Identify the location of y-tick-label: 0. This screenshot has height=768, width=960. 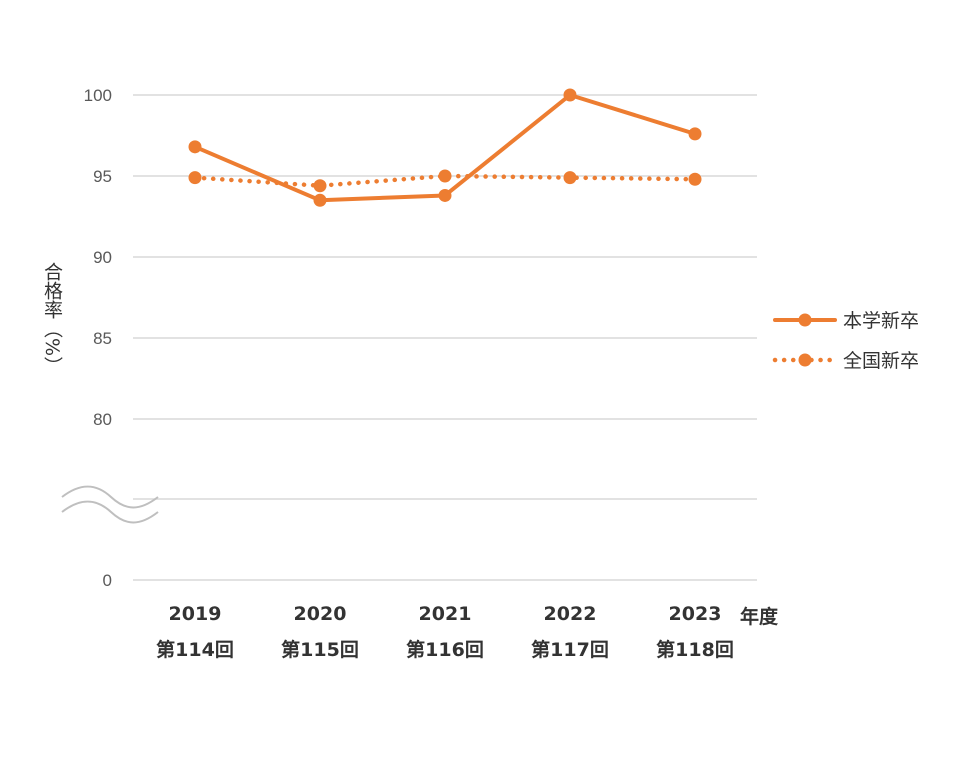
(107, 580).